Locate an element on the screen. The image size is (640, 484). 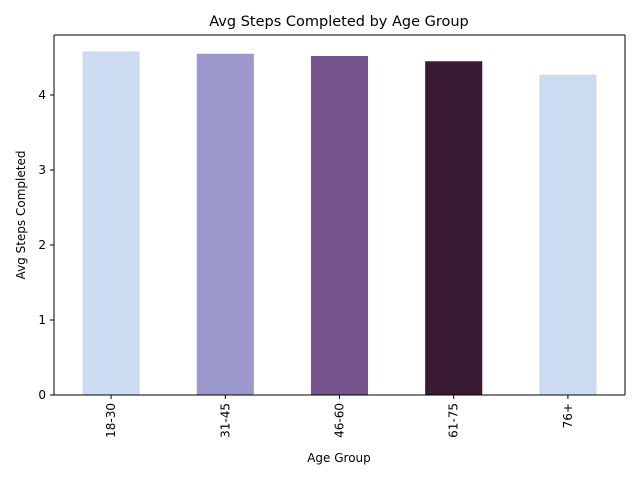
x-tick-label-31-45: 31-45 is located at coordinates (225, 420).